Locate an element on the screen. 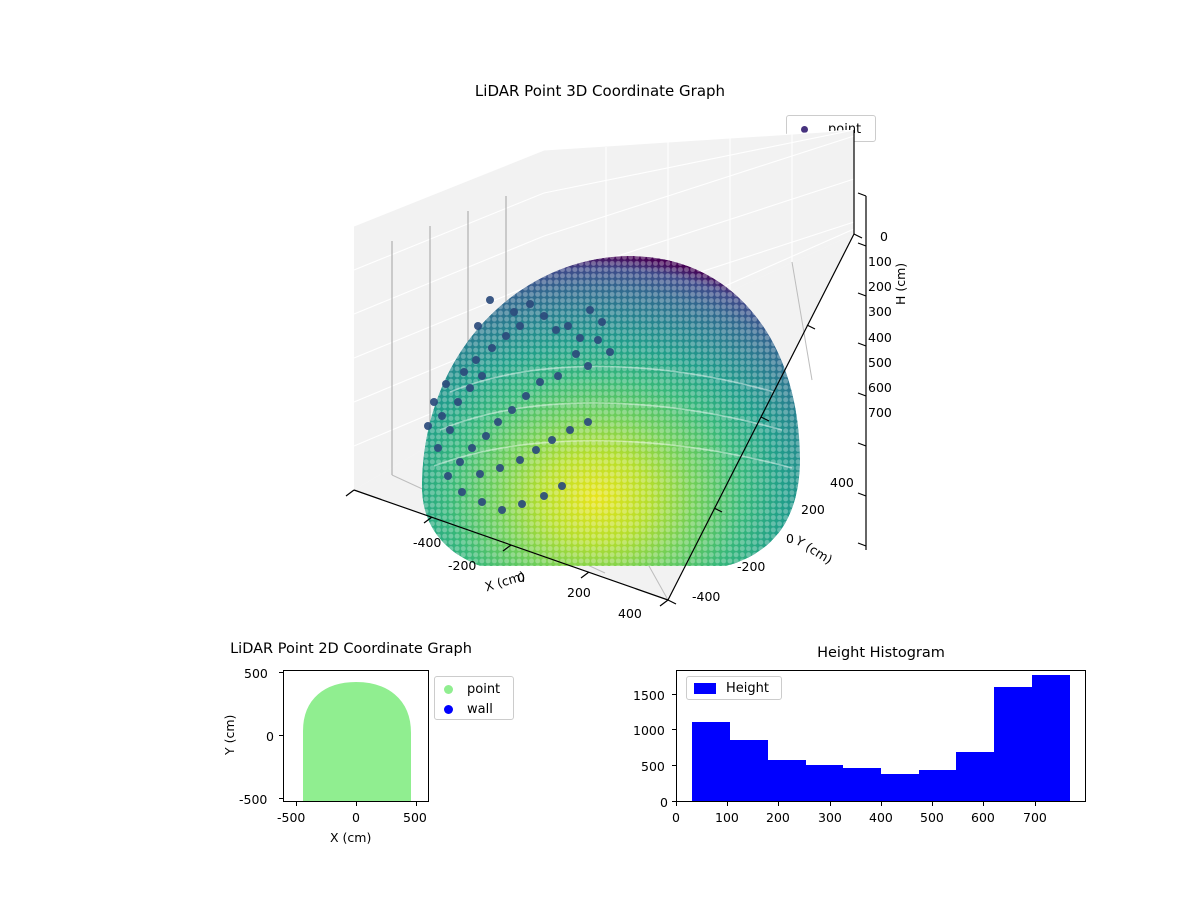 This screenshot has width=1200, height=900. histogram-legend: Height is located at coordinates (734, 688).